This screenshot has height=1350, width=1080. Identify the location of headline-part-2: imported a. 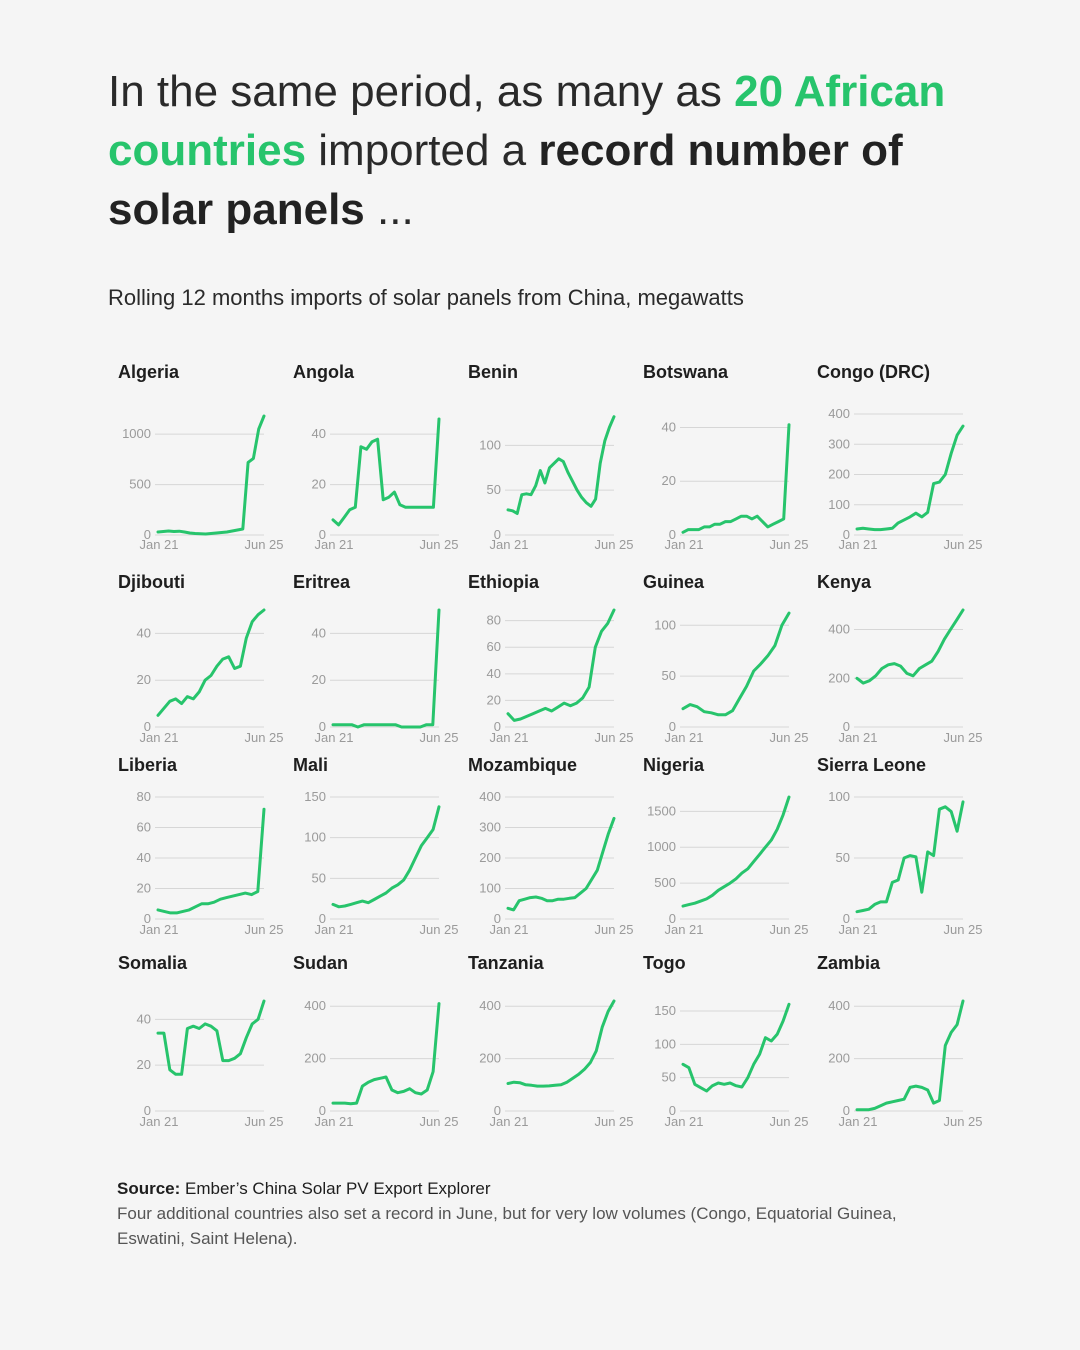
(422, 150).